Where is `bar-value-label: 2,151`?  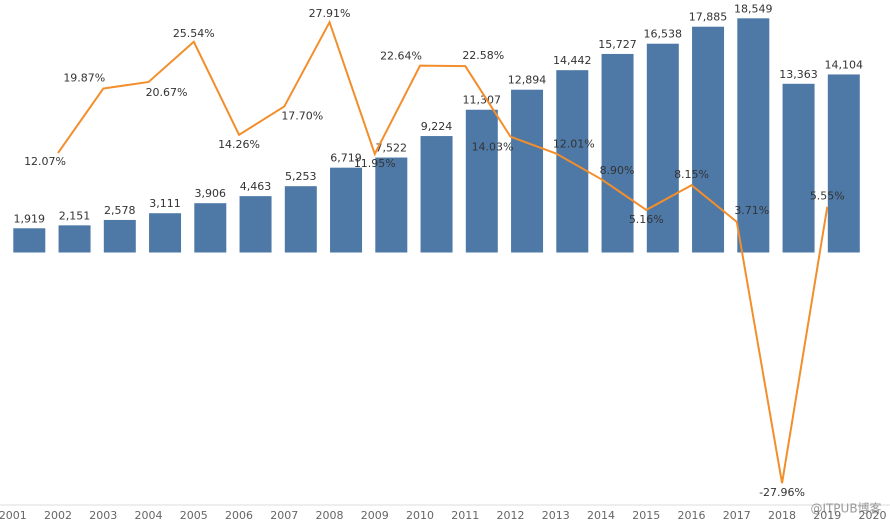
bar-value-label: 2,151 is located at coordinates (75, 215).